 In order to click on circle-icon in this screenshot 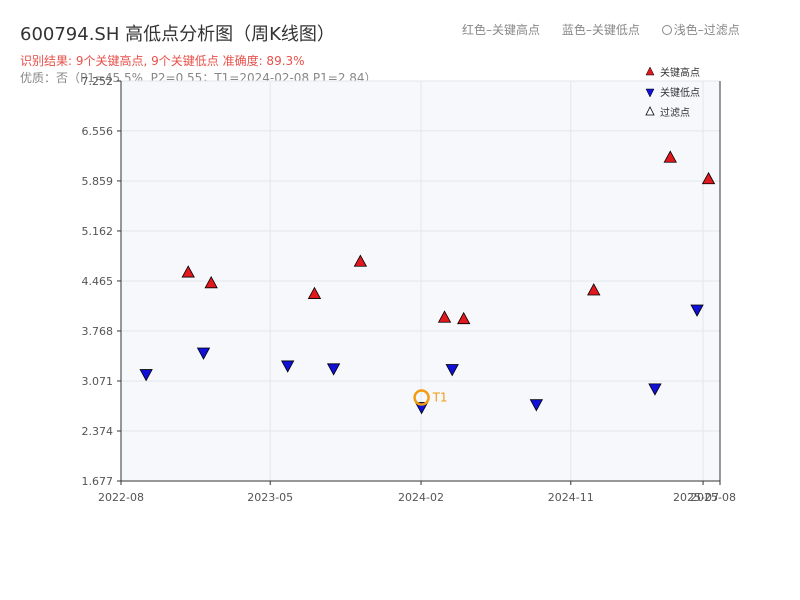, I will do `click(666, 30)`.